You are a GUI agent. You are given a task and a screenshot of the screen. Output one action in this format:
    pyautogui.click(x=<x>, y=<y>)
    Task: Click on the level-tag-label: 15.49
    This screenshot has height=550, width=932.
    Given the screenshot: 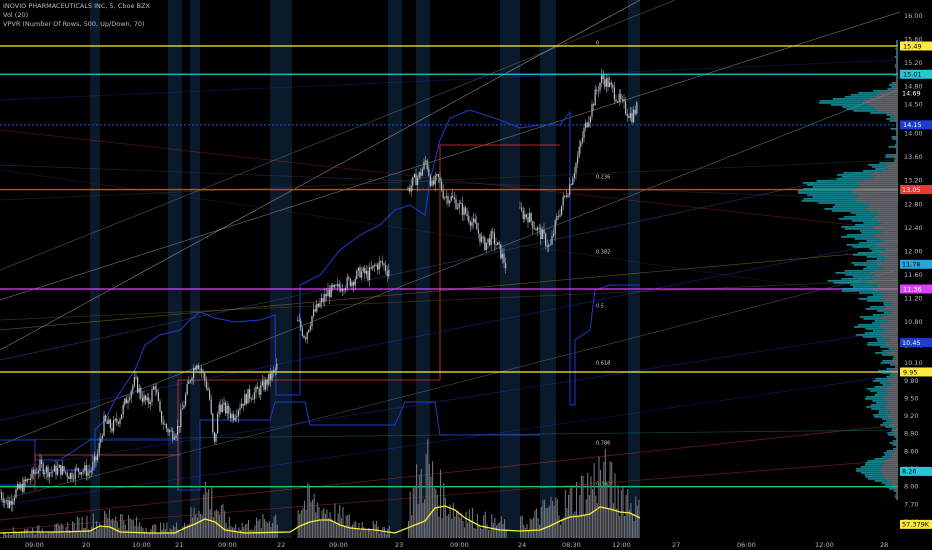 What is the action you would take?
    pyautogui.click(x=912, y=46)
    